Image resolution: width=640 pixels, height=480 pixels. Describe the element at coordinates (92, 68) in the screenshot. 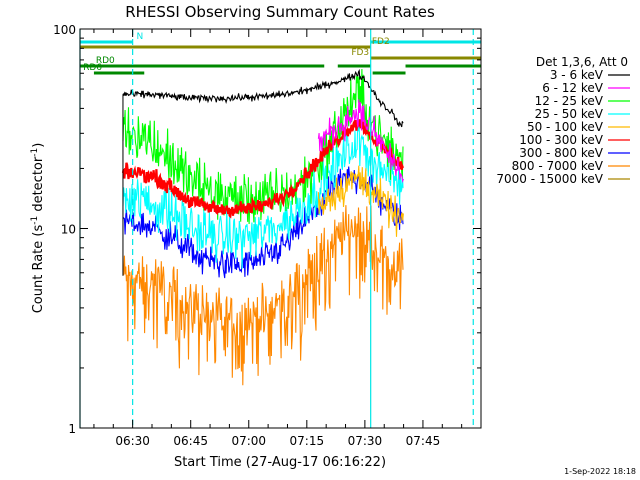

I see `state-bar-label: RD6` at that location.